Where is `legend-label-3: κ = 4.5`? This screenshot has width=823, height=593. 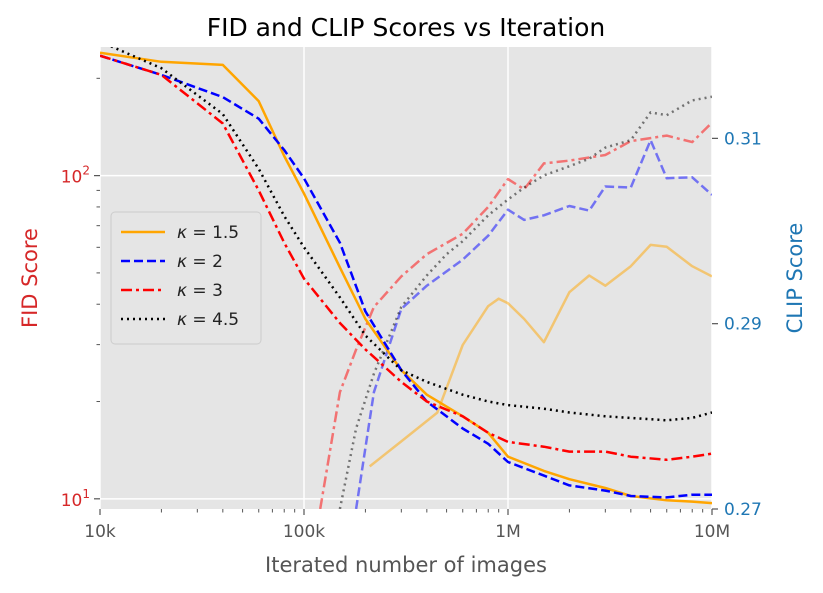
legend-label-3: κ = 4.5 is located at coordinates (208, 320).